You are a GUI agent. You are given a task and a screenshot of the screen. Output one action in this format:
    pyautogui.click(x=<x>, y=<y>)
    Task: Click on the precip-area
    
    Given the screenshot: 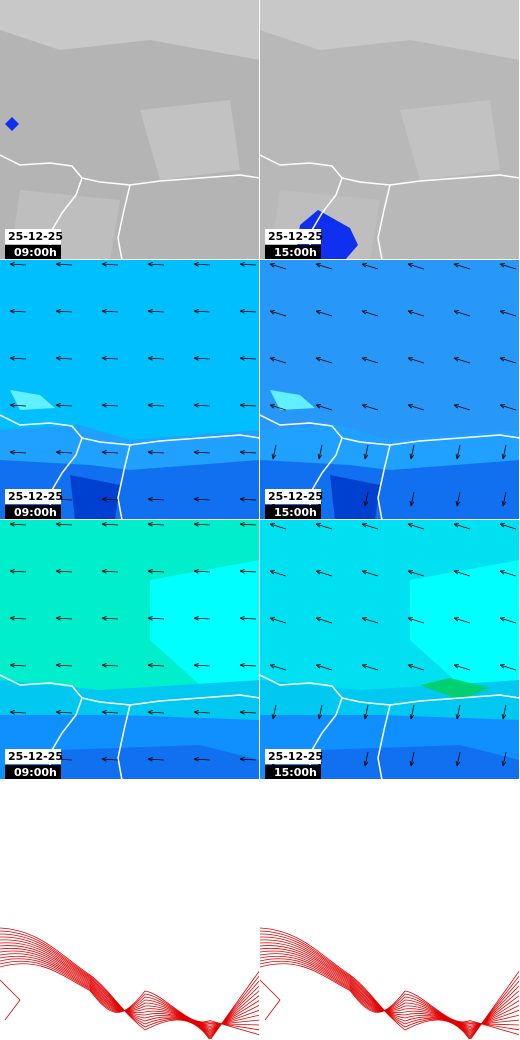 What is the action you would take?
    pyautogui.click(x=12, y=124)
    